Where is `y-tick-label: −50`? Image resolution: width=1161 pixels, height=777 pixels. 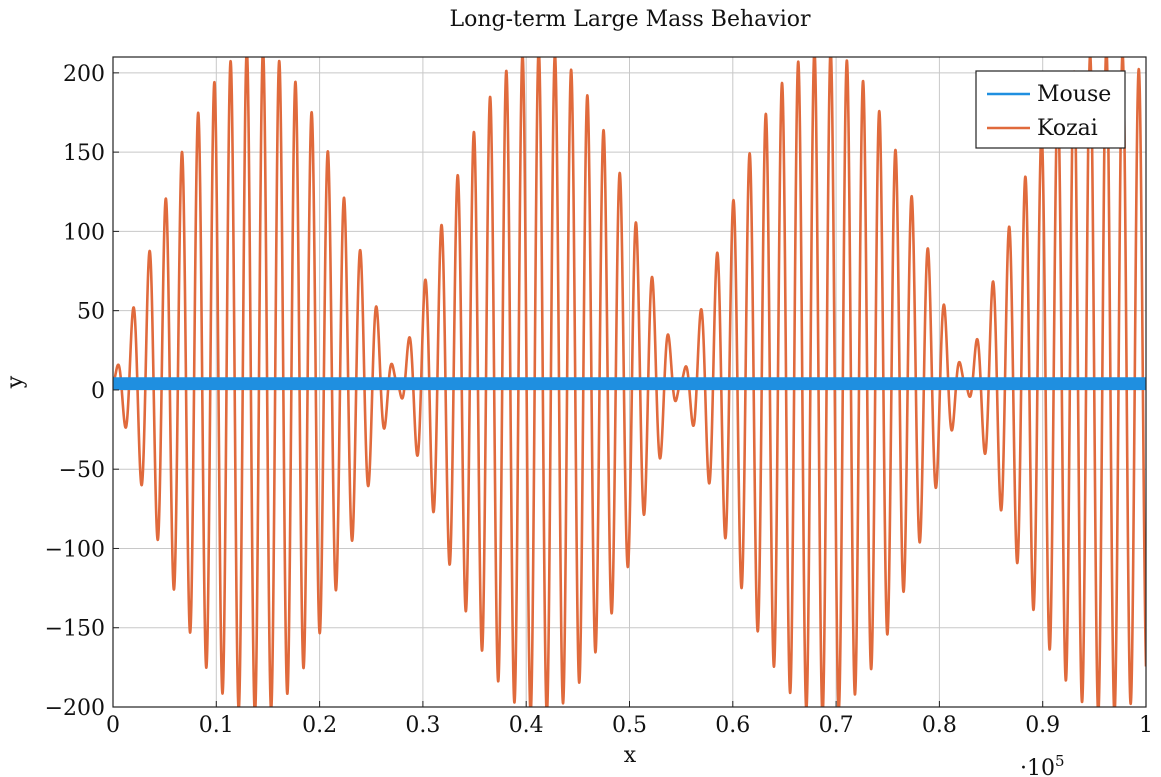 y-tick-label: −50 is located at coordinates (82, 470).